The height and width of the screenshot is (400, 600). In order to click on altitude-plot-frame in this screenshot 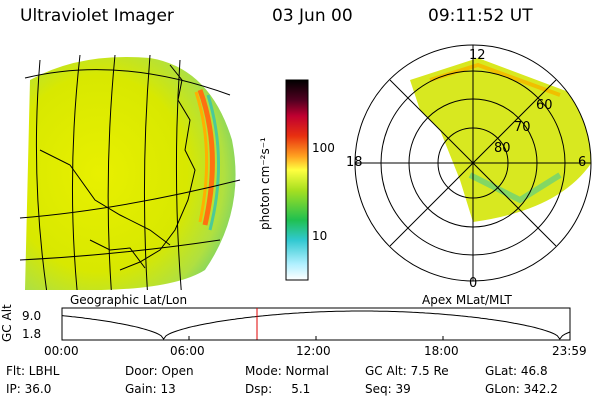, I will do `click(316, 324)`.